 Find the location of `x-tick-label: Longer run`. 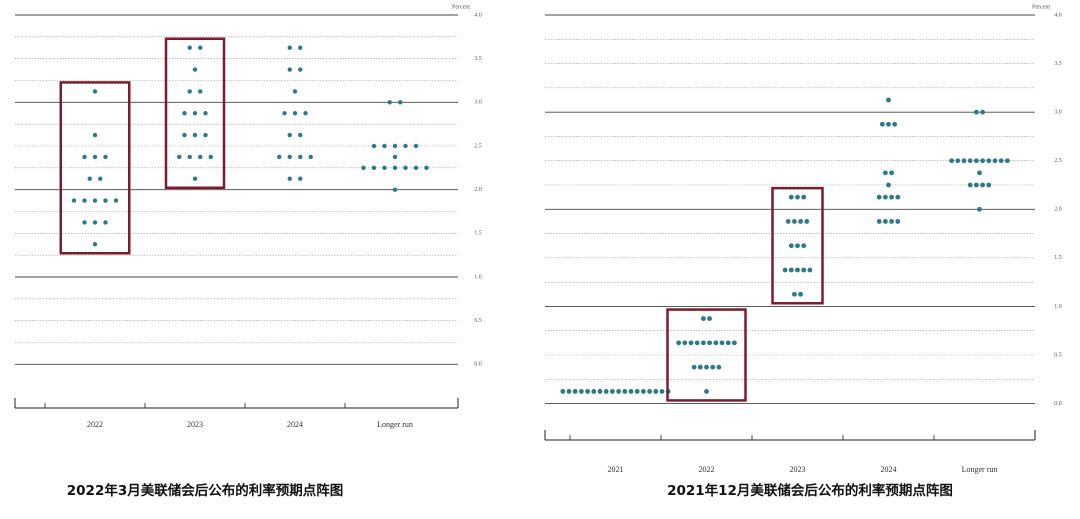

x-tick-label: Longer run is located at coordinates (395, 424).